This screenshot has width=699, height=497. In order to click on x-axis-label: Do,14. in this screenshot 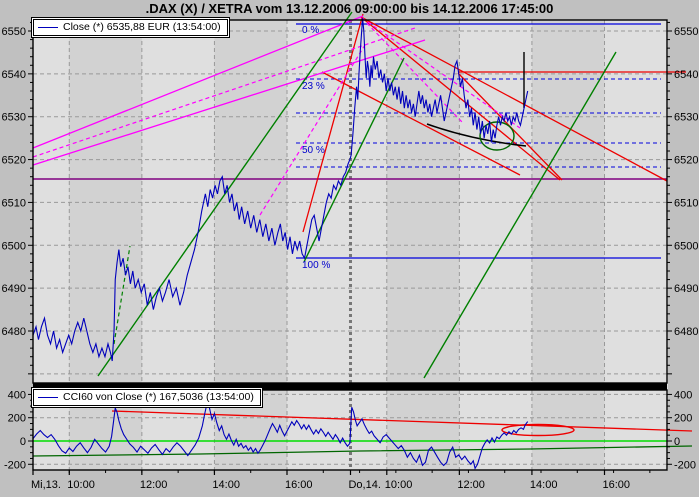, I will do `click(364, 485)`.